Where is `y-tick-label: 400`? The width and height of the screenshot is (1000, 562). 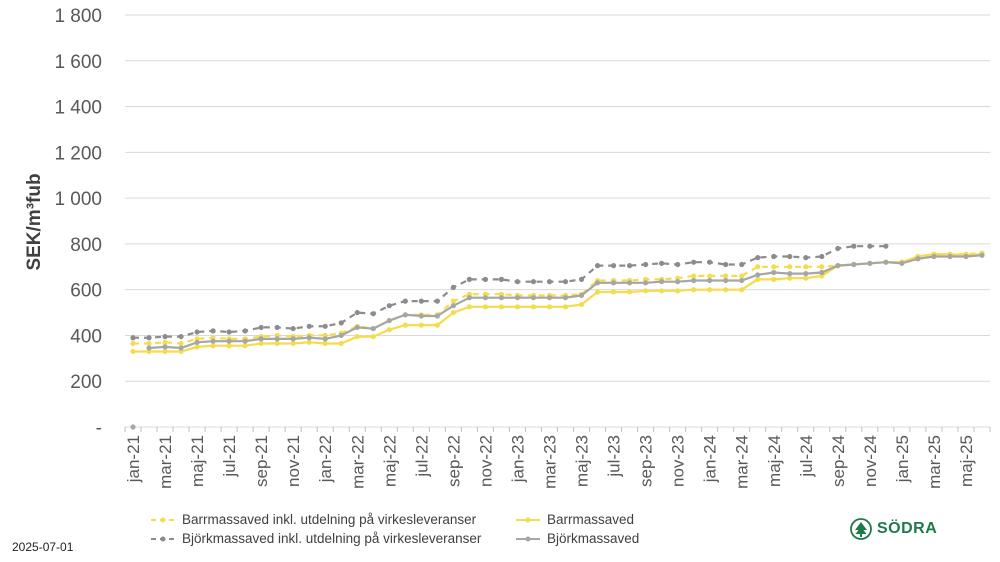 y-tick-label: 400 is located at coordinates (86, 336).